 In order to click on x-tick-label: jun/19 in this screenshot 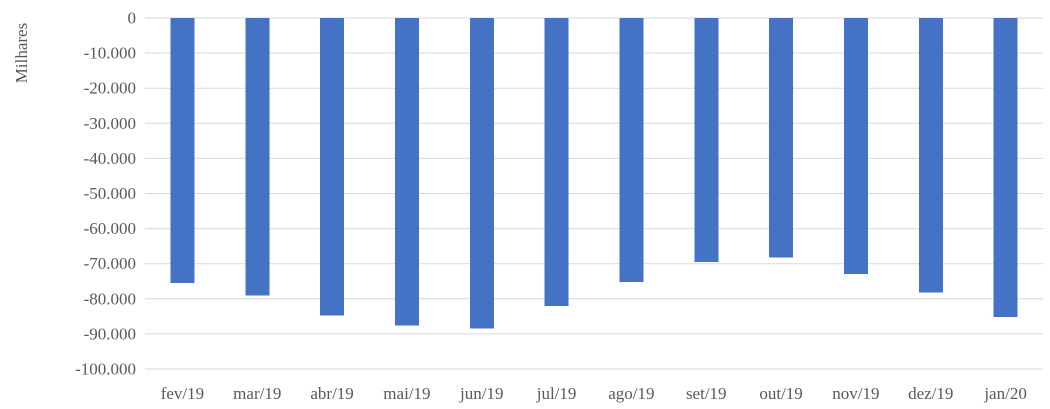, I will do `click(481, 393)`.